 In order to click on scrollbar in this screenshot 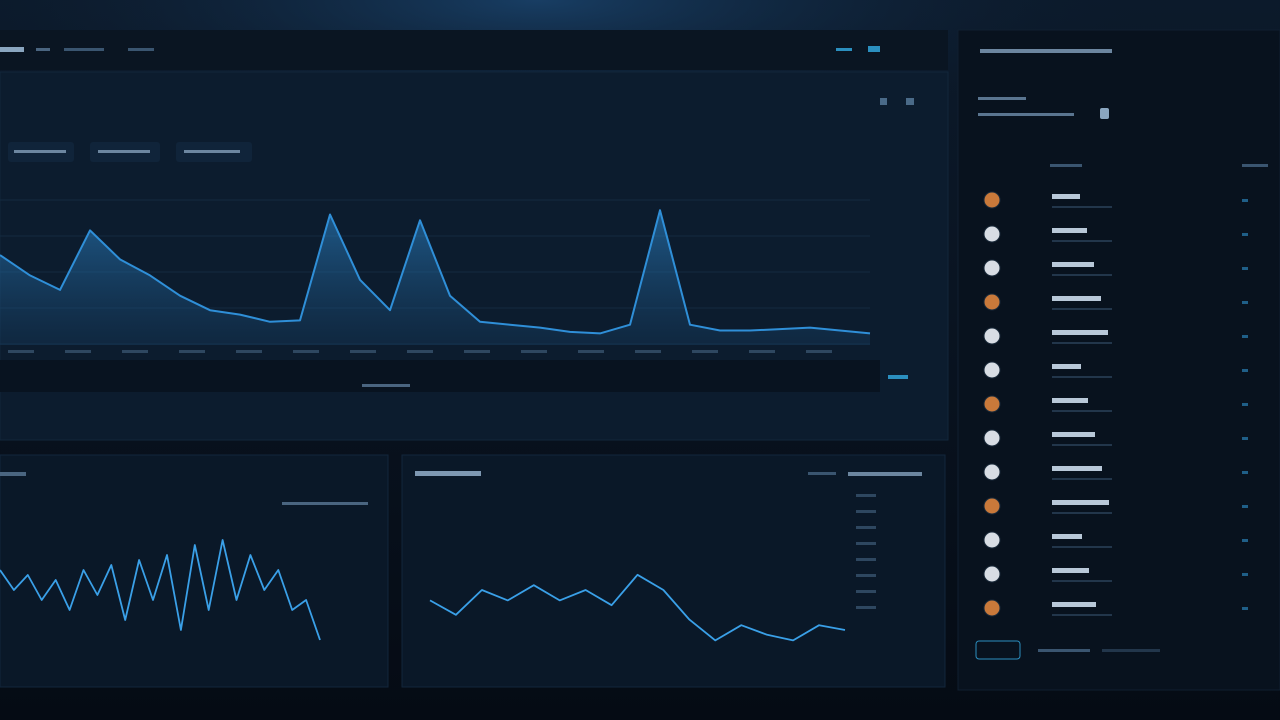, I will do `click(440, 376)`.